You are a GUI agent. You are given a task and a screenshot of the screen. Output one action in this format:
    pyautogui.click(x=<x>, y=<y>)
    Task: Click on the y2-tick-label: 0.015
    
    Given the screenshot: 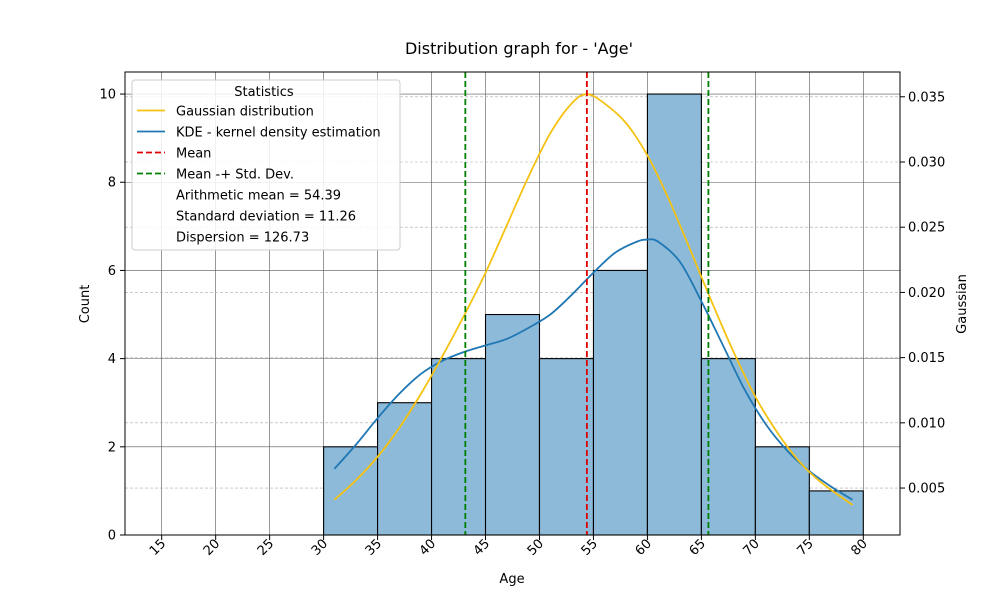 What is the action you would take?
    pyautogui.click(x=926, y=358)
    